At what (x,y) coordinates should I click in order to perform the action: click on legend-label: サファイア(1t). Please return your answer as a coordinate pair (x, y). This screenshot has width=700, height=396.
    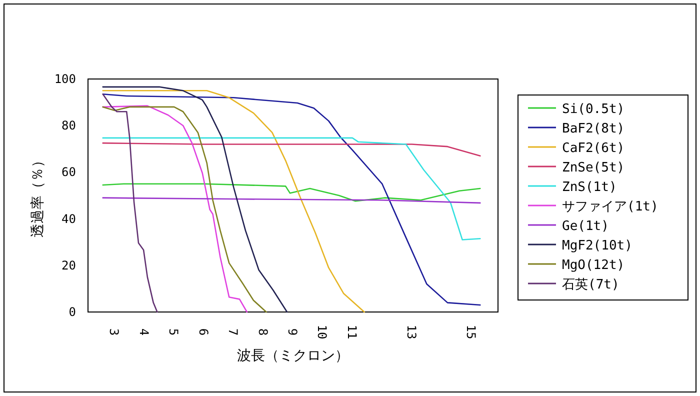
    Looking at the image, I should click on (610, 207).